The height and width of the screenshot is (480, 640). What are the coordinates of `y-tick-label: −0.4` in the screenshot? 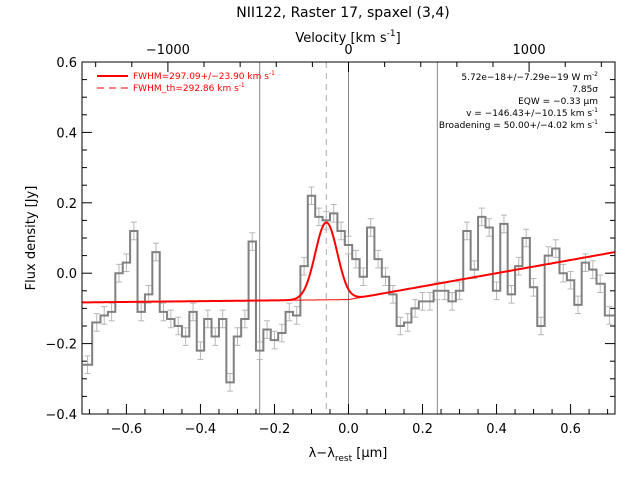 It's located at (61, 415).